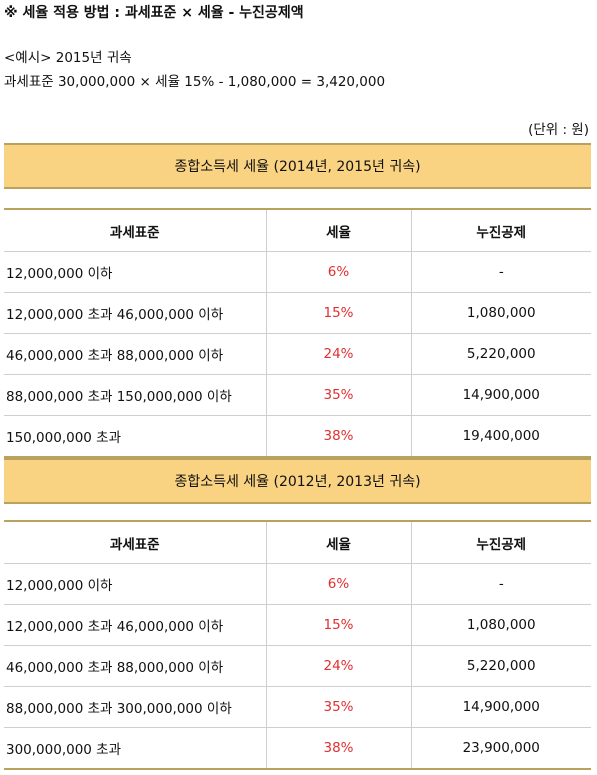 The height and width of the screenshot is (775, 597). What do you see at coordinates (68, 58) in the screenshot?
I see `example-label: <예시> 2015년 귀속` at bounding box center [68, 58].